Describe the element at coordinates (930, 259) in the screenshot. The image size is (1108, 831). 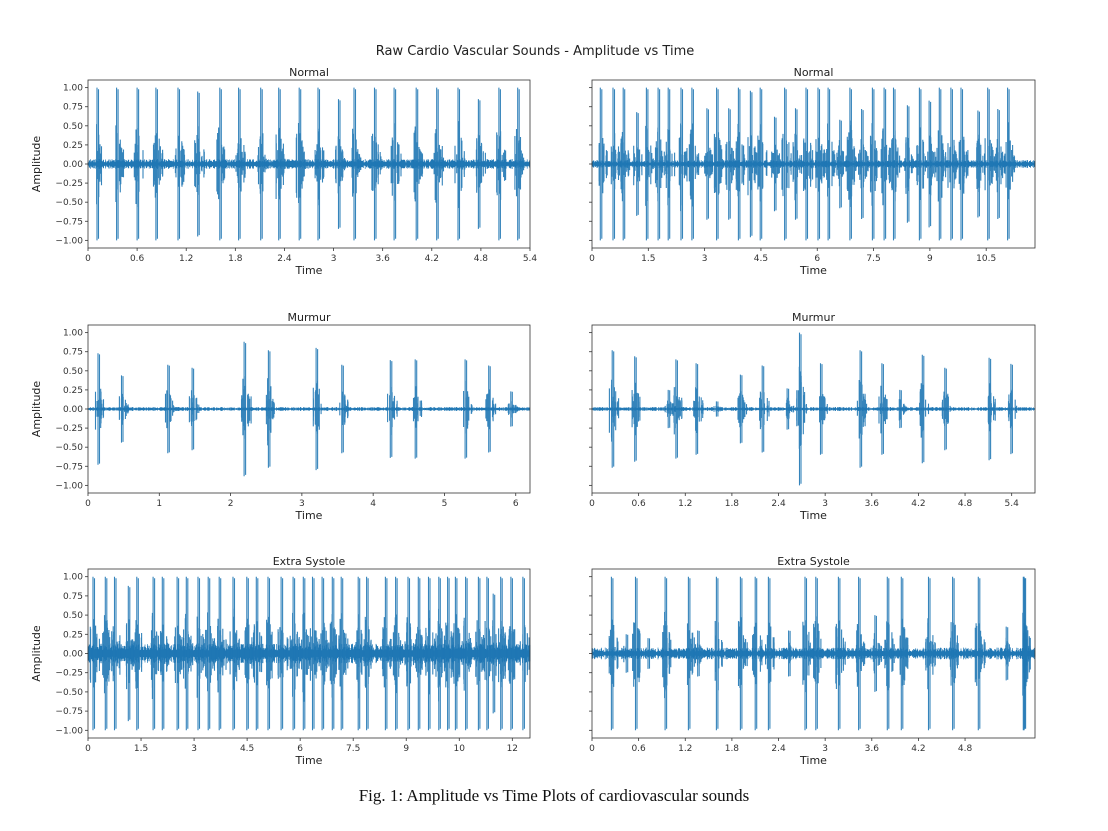
I see `x-tick-label: 9` at that location.